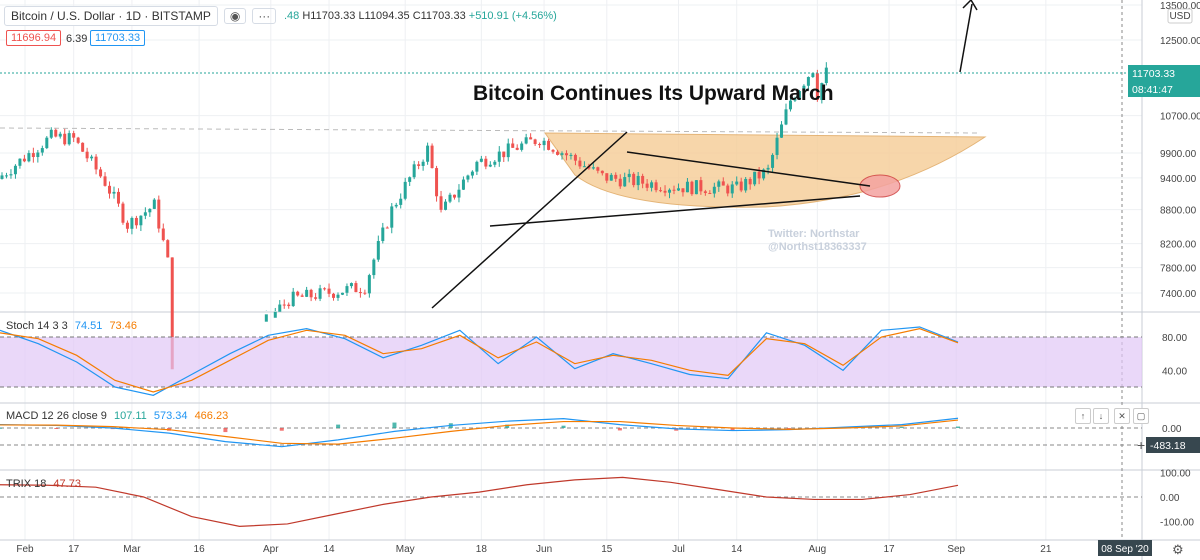 This screenshot has width=1200, height=560. What do you see at coordinates (264, 16) in the screenshot?
I see `more-icon: ···` at bounding box center [264, 16].